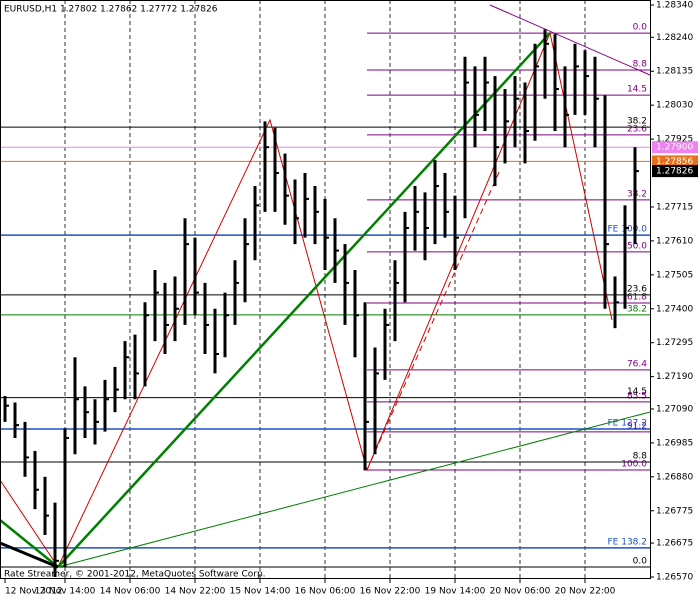 Image resolution: width=700 pixels, height=600 pixels. Describe the element at coordinates (674, 207) in the screenshot. I see `y-tick-label: 1.27715` at that location.